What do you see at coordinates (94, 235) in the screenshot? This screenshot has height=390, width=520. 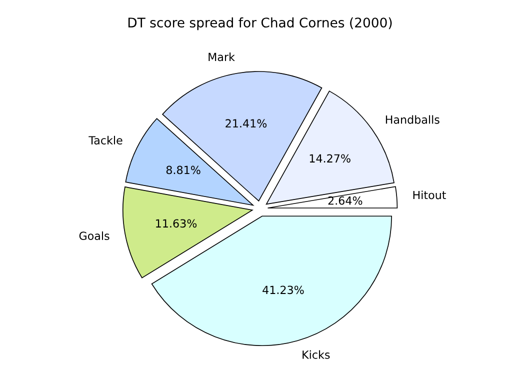 I see `slice-label: Goals` at bounding box center [94, 235].